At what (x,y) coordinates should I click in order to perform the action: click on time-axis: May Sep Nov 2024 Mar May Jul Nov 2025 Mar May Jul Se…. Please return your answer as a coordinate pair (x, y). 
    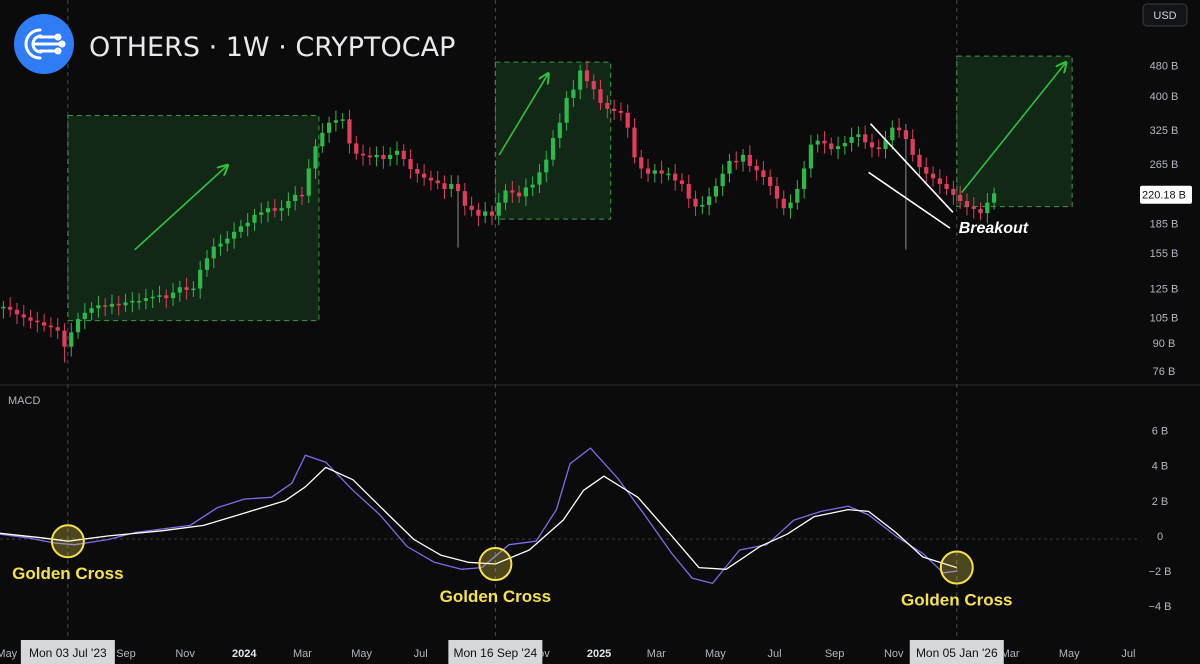
    Looking at the image, I should click on (567, 652).